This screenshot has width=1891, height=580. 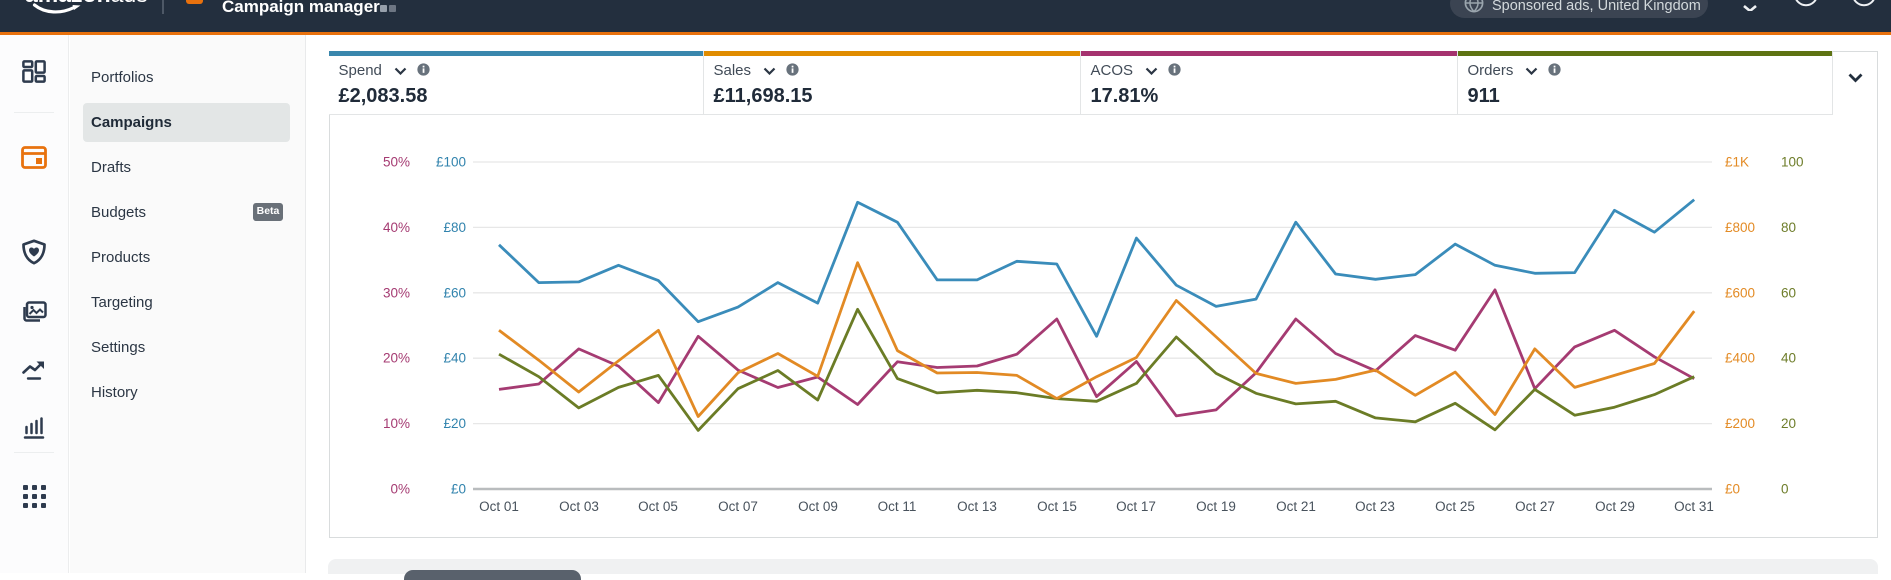 I want to click on svg-text: 20, so click(x=1788, y=423).